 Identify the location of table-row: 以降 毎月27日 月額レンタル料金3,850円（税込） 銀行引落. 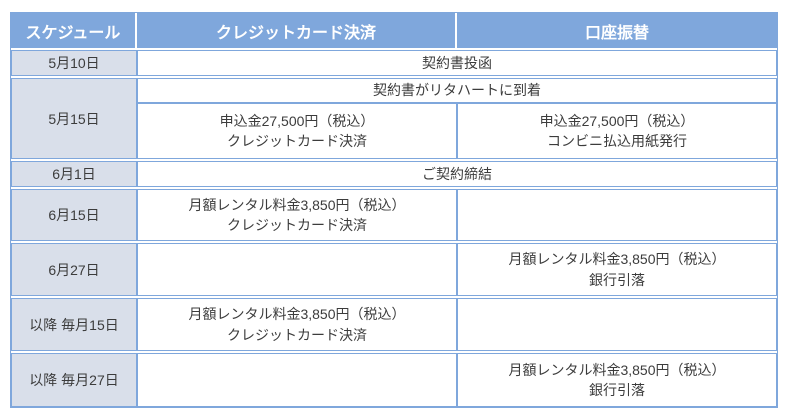
(394, 380).